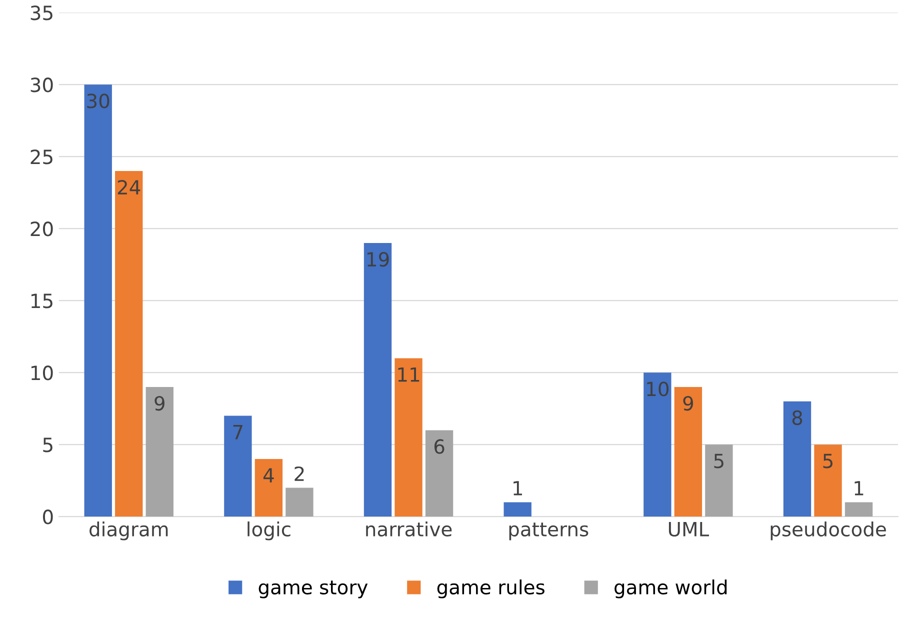  What do you see at coordinates (409, 374) in the screenshot?
I see `data-label: 11` at bounding box center [409, 374].